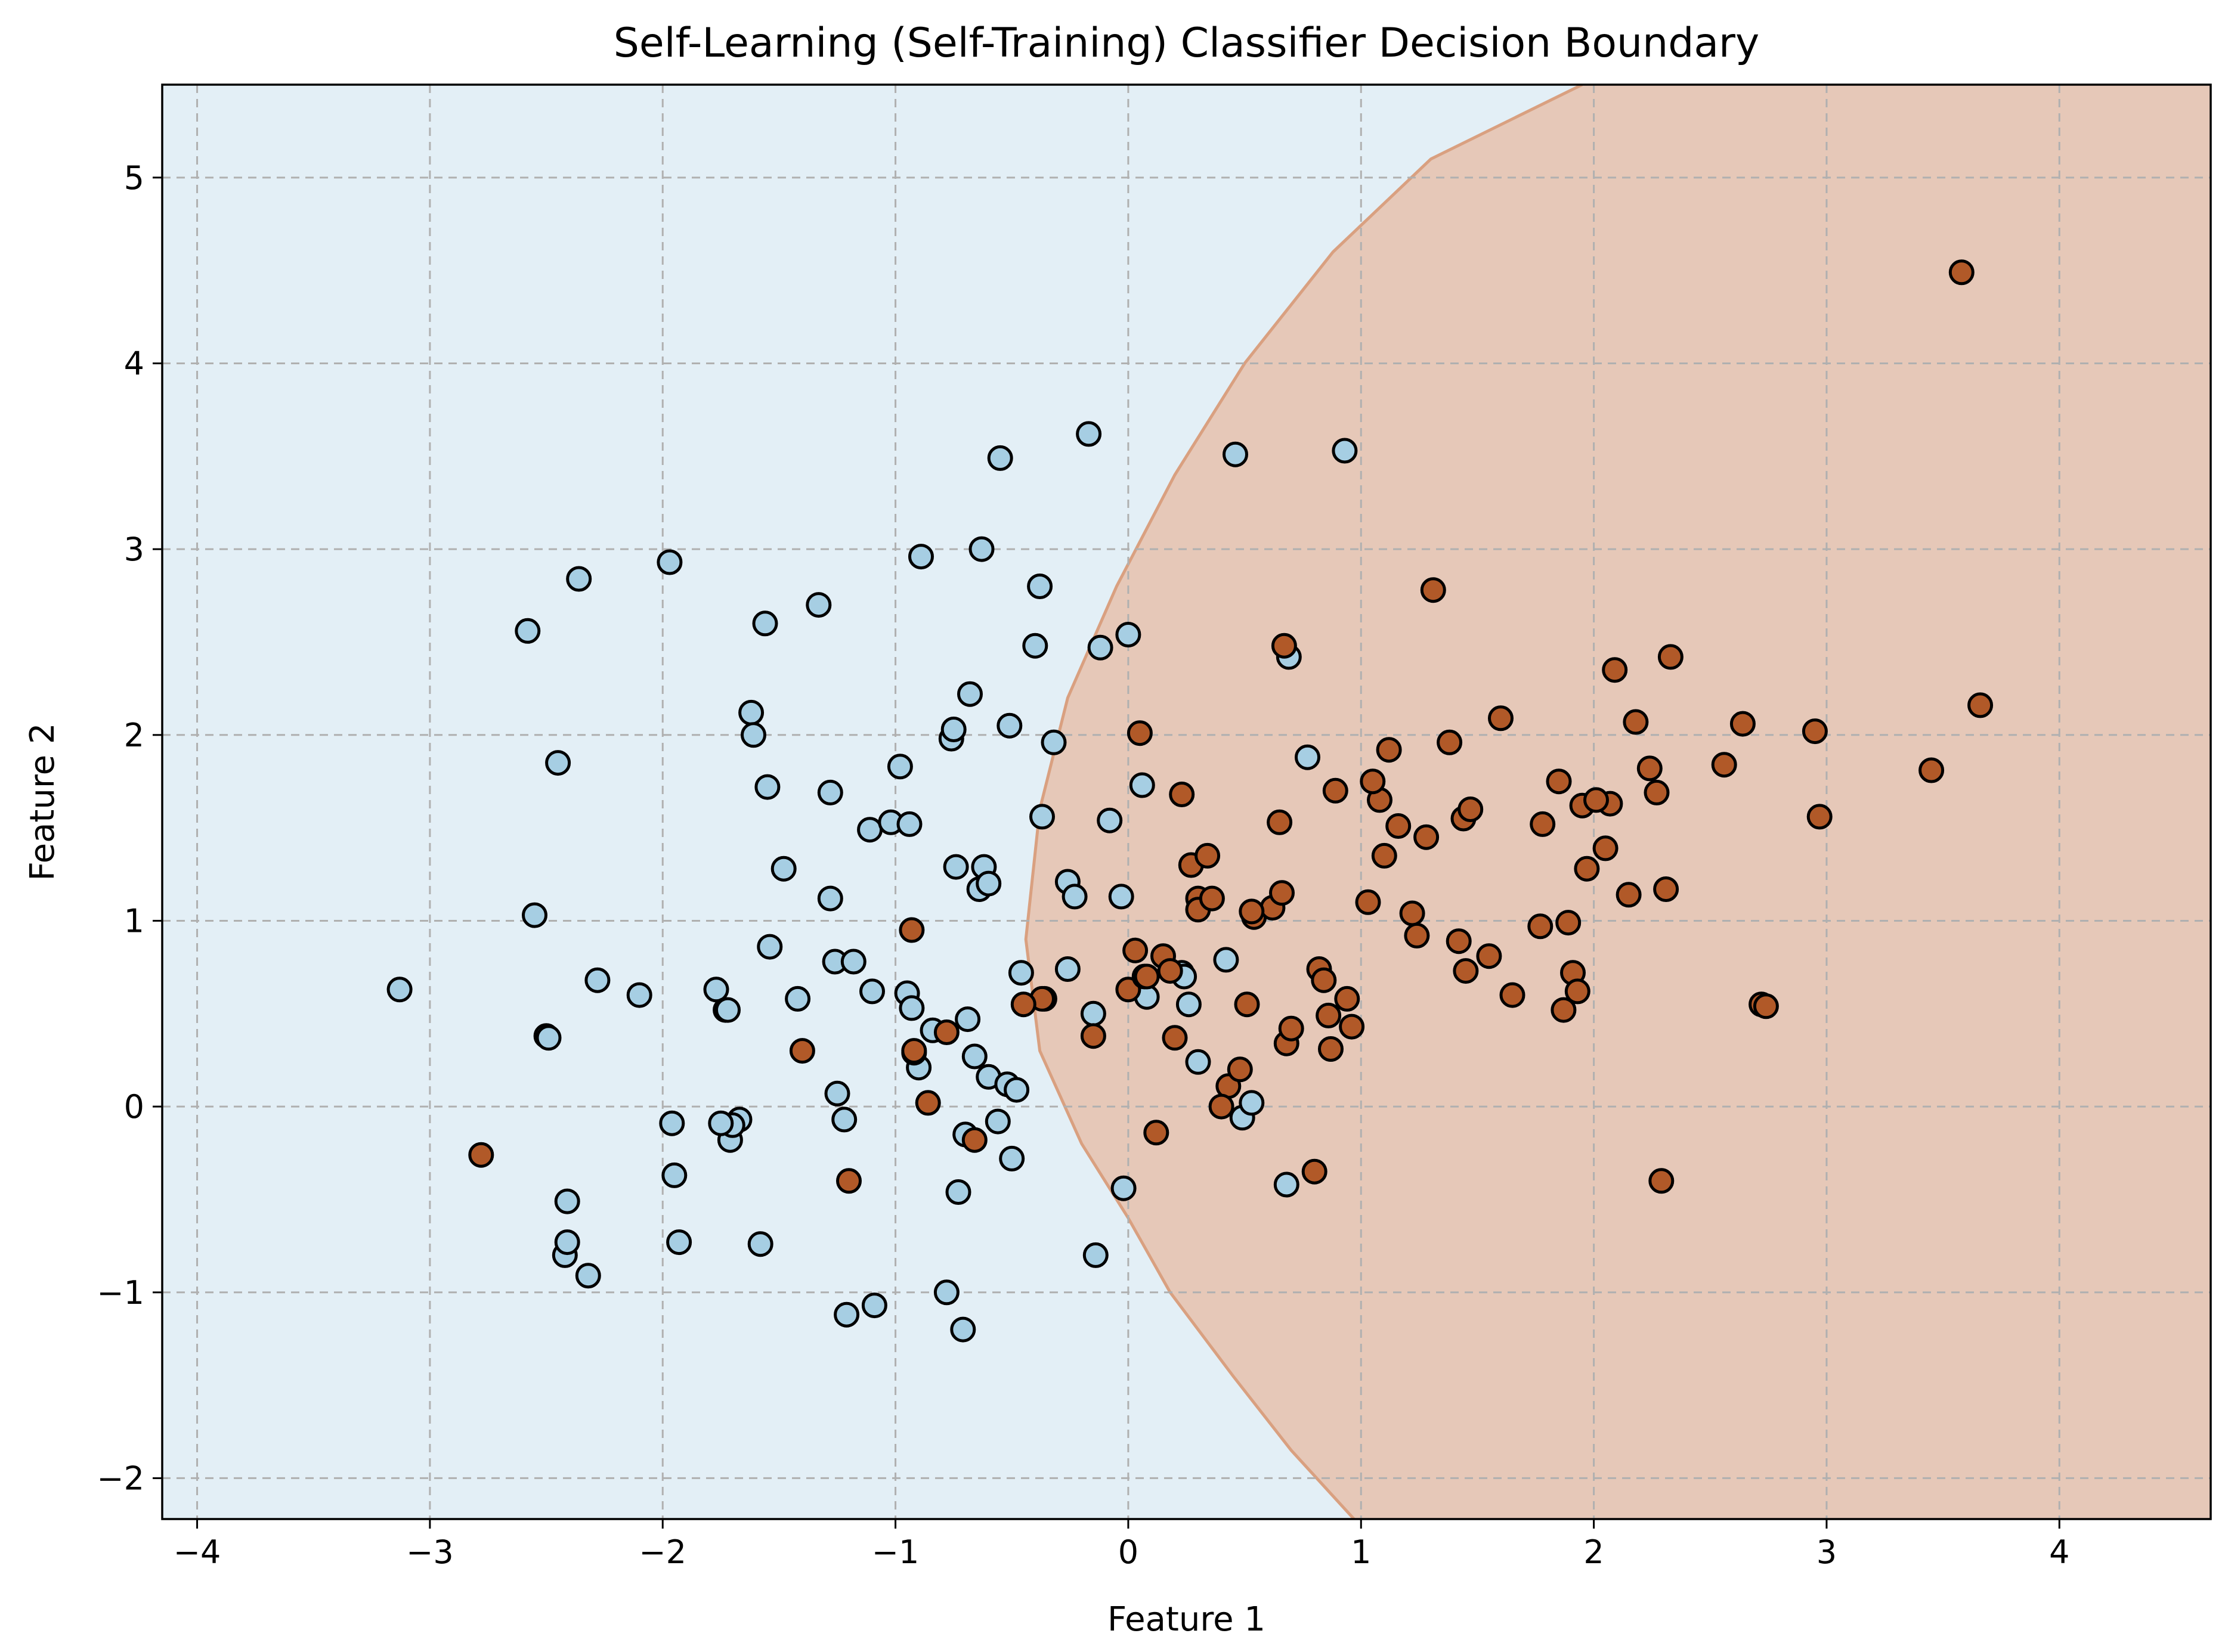 The height and width of the screenshot is (1652, 2225). What do you see at coordinates (430, 1552) in the screenshot?
I see `x-tick-label: −3` at bounding box center [430, 1552].